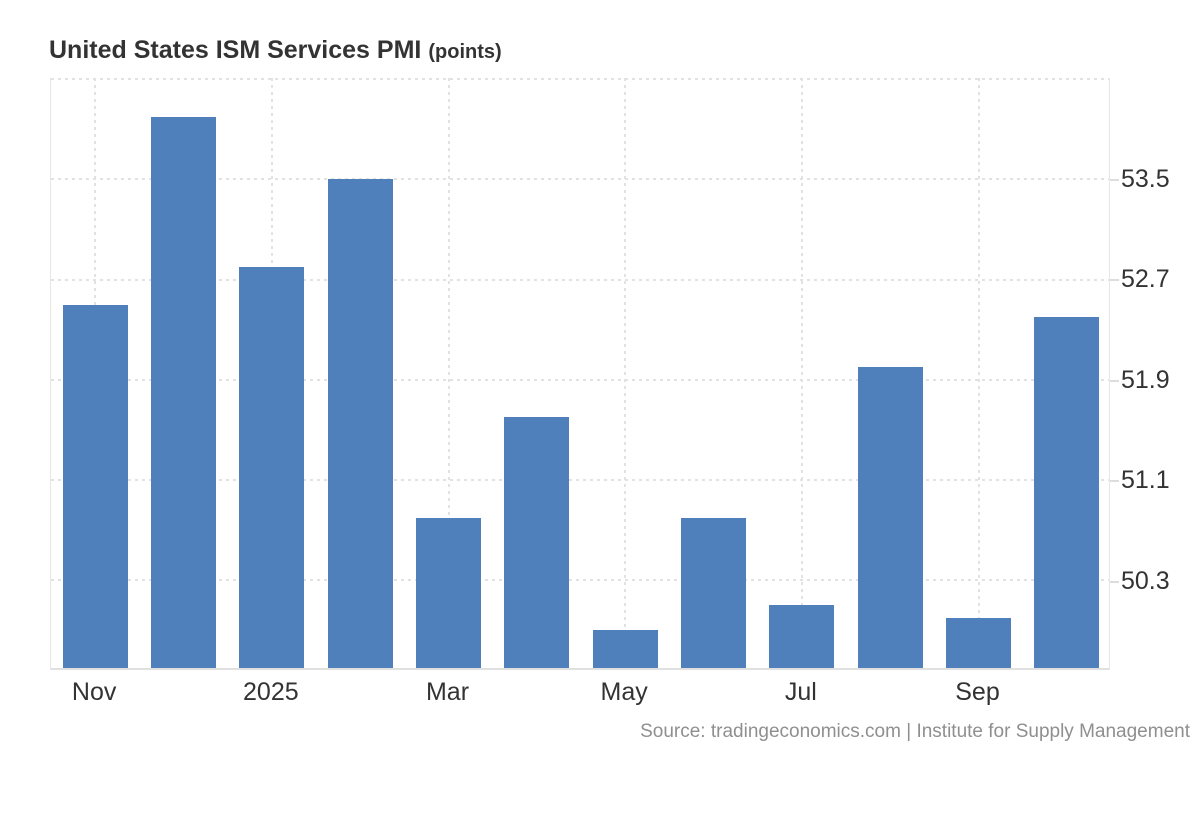 The height and width of the screenshot is (820, 1200). Describe the element at coordinates (1145, 178) in the screenshot. I see `y-axis-label: 53.5` at that location.